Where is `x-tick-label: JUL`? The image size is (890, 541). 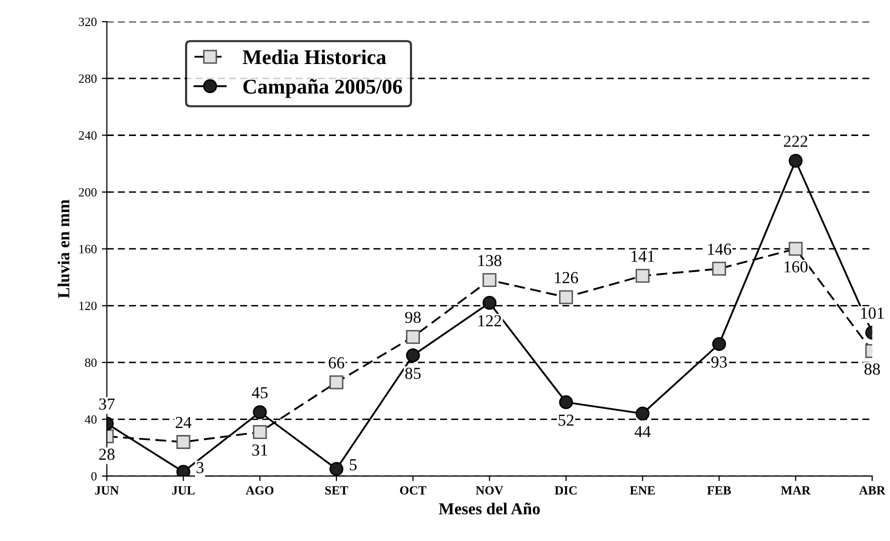 x-tick-label: JUL is located at coordinates (183, 490).